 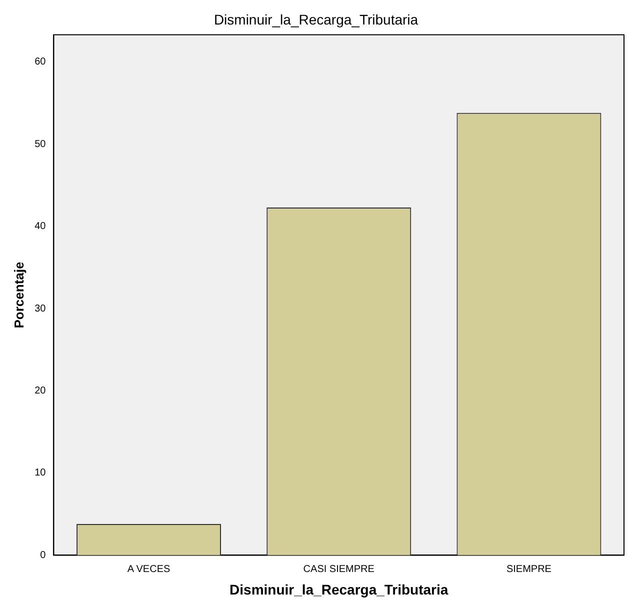 I want to click on x-axis-title: Disminuir_la_Recarga_Tributaria, so click(x=339, y=589).